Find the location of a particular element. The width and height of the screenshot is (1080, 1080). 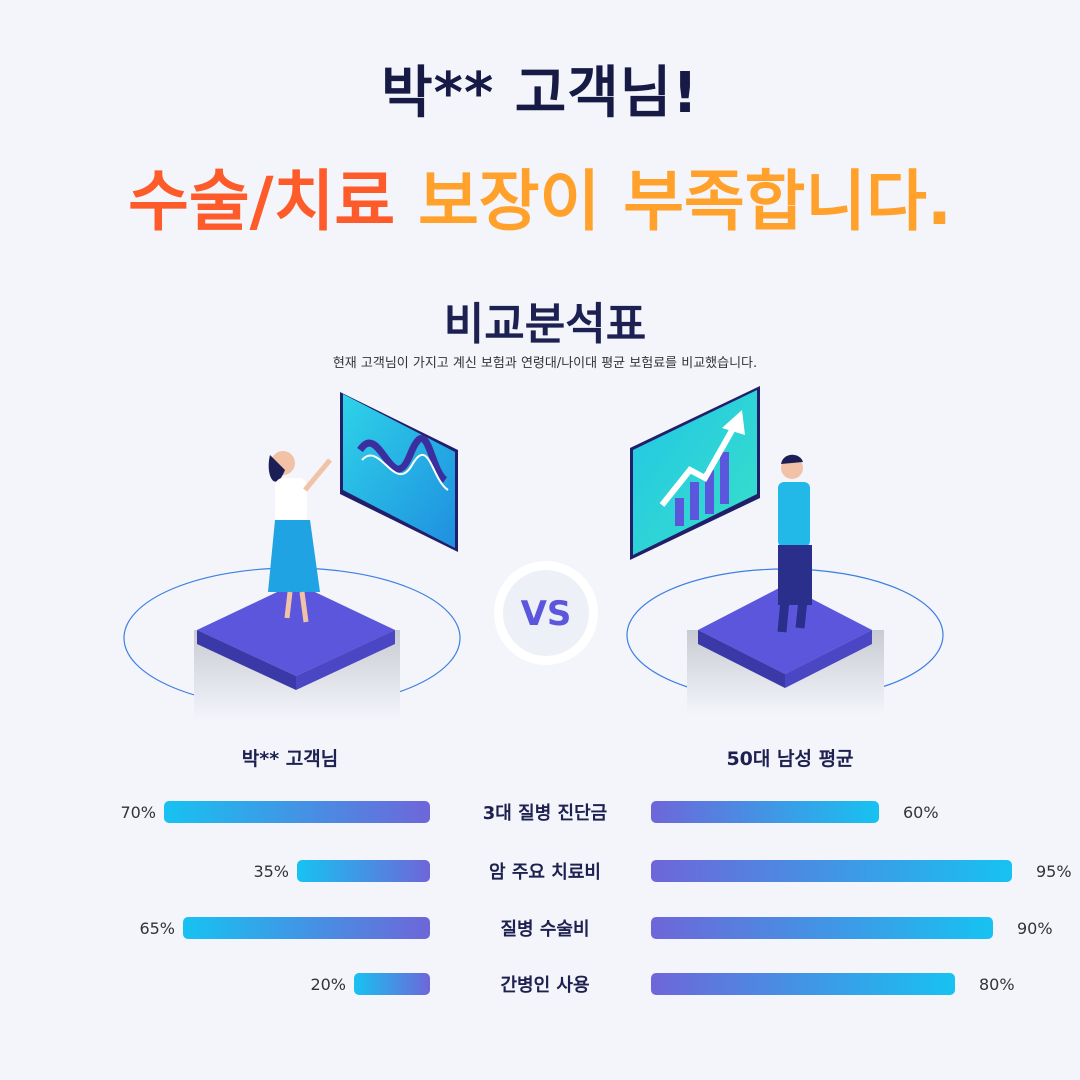

left-figure-illustration is located at coordinates (292, 556).